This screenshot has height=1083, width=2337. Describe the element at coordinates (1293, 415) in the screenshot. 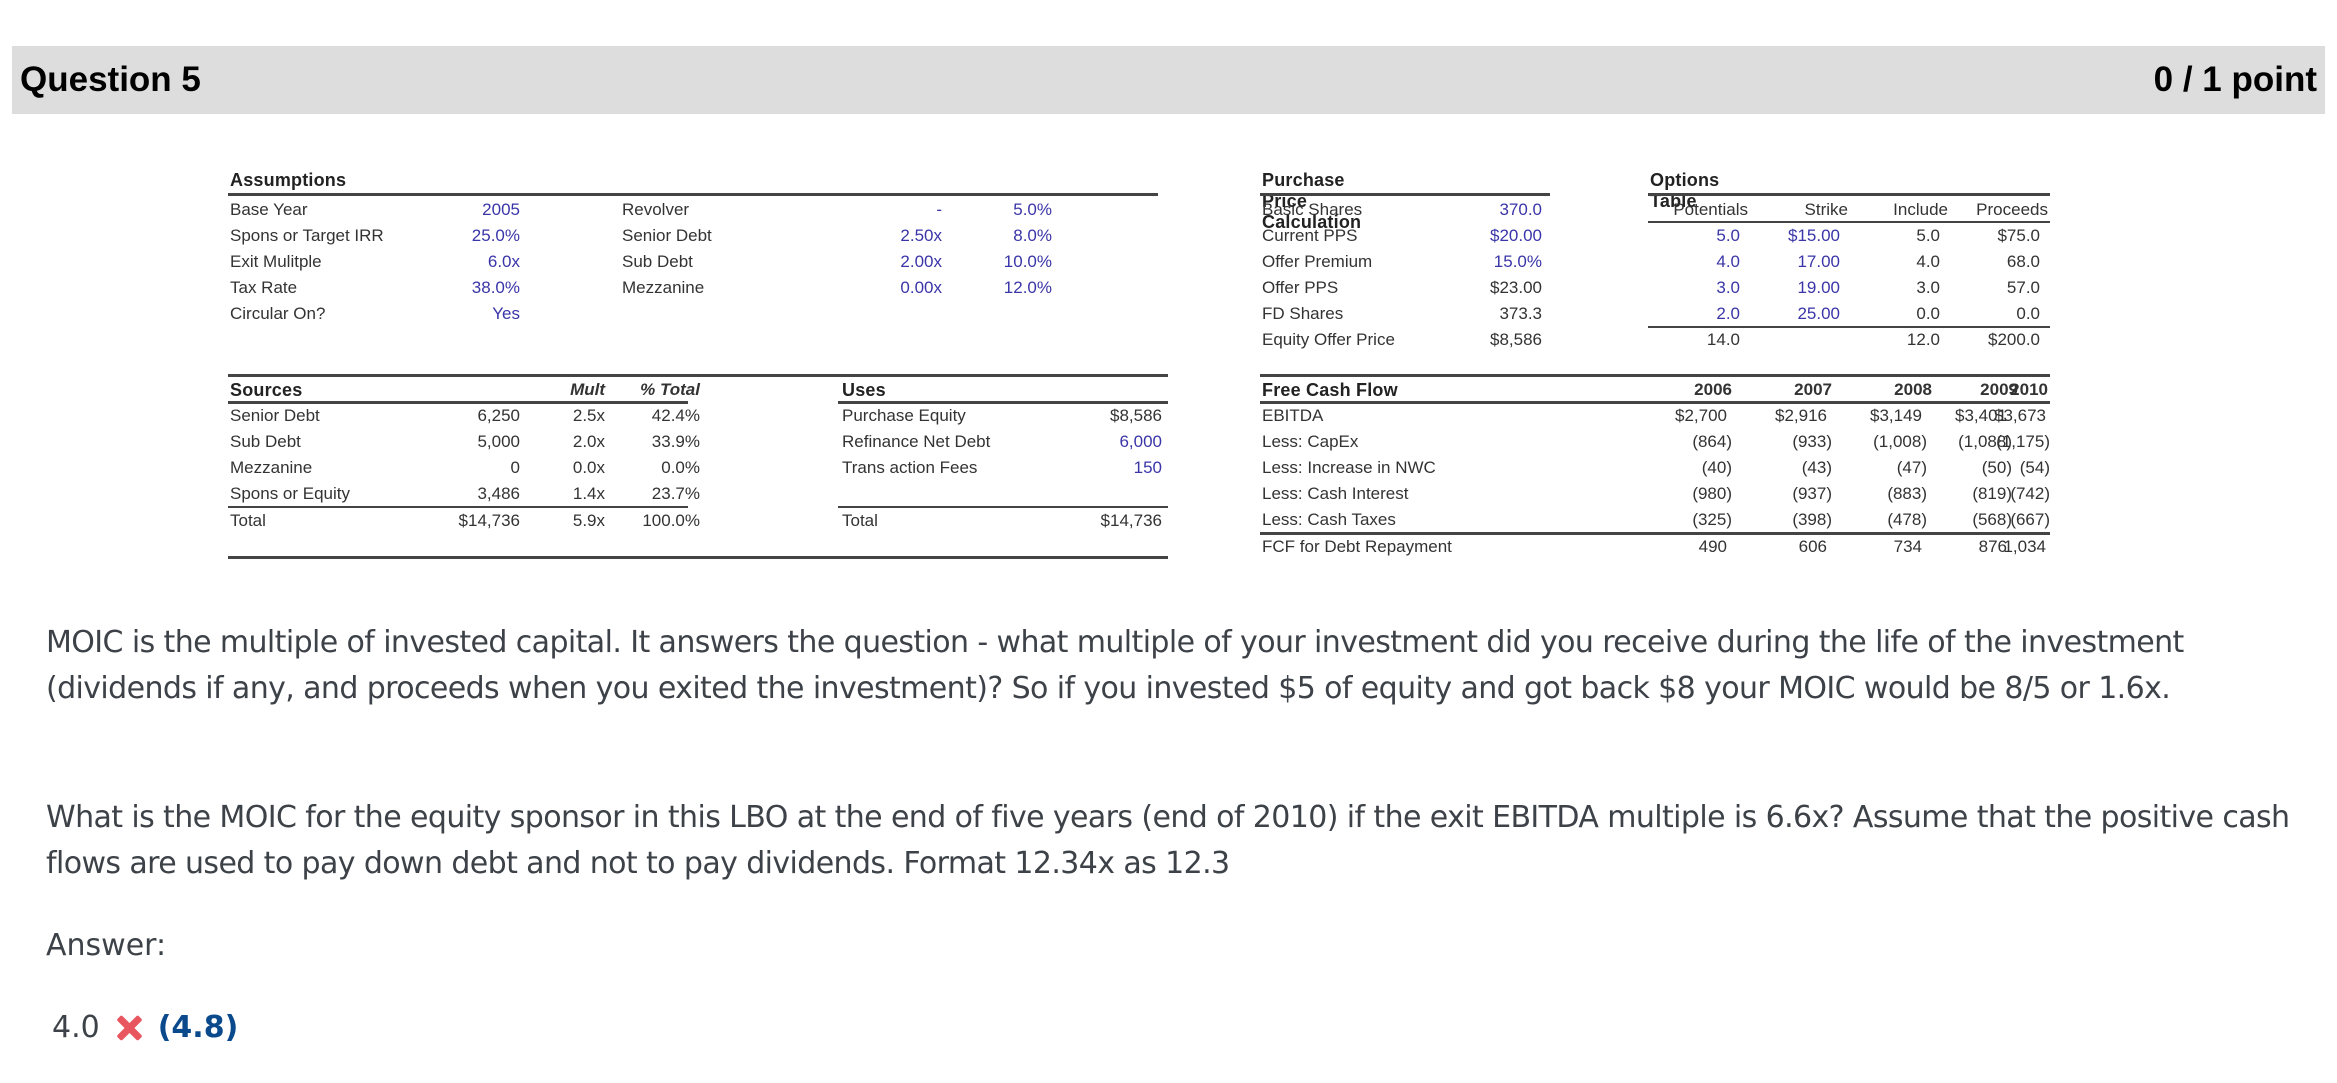

I see `fcf-label: EBITDA` at that location.